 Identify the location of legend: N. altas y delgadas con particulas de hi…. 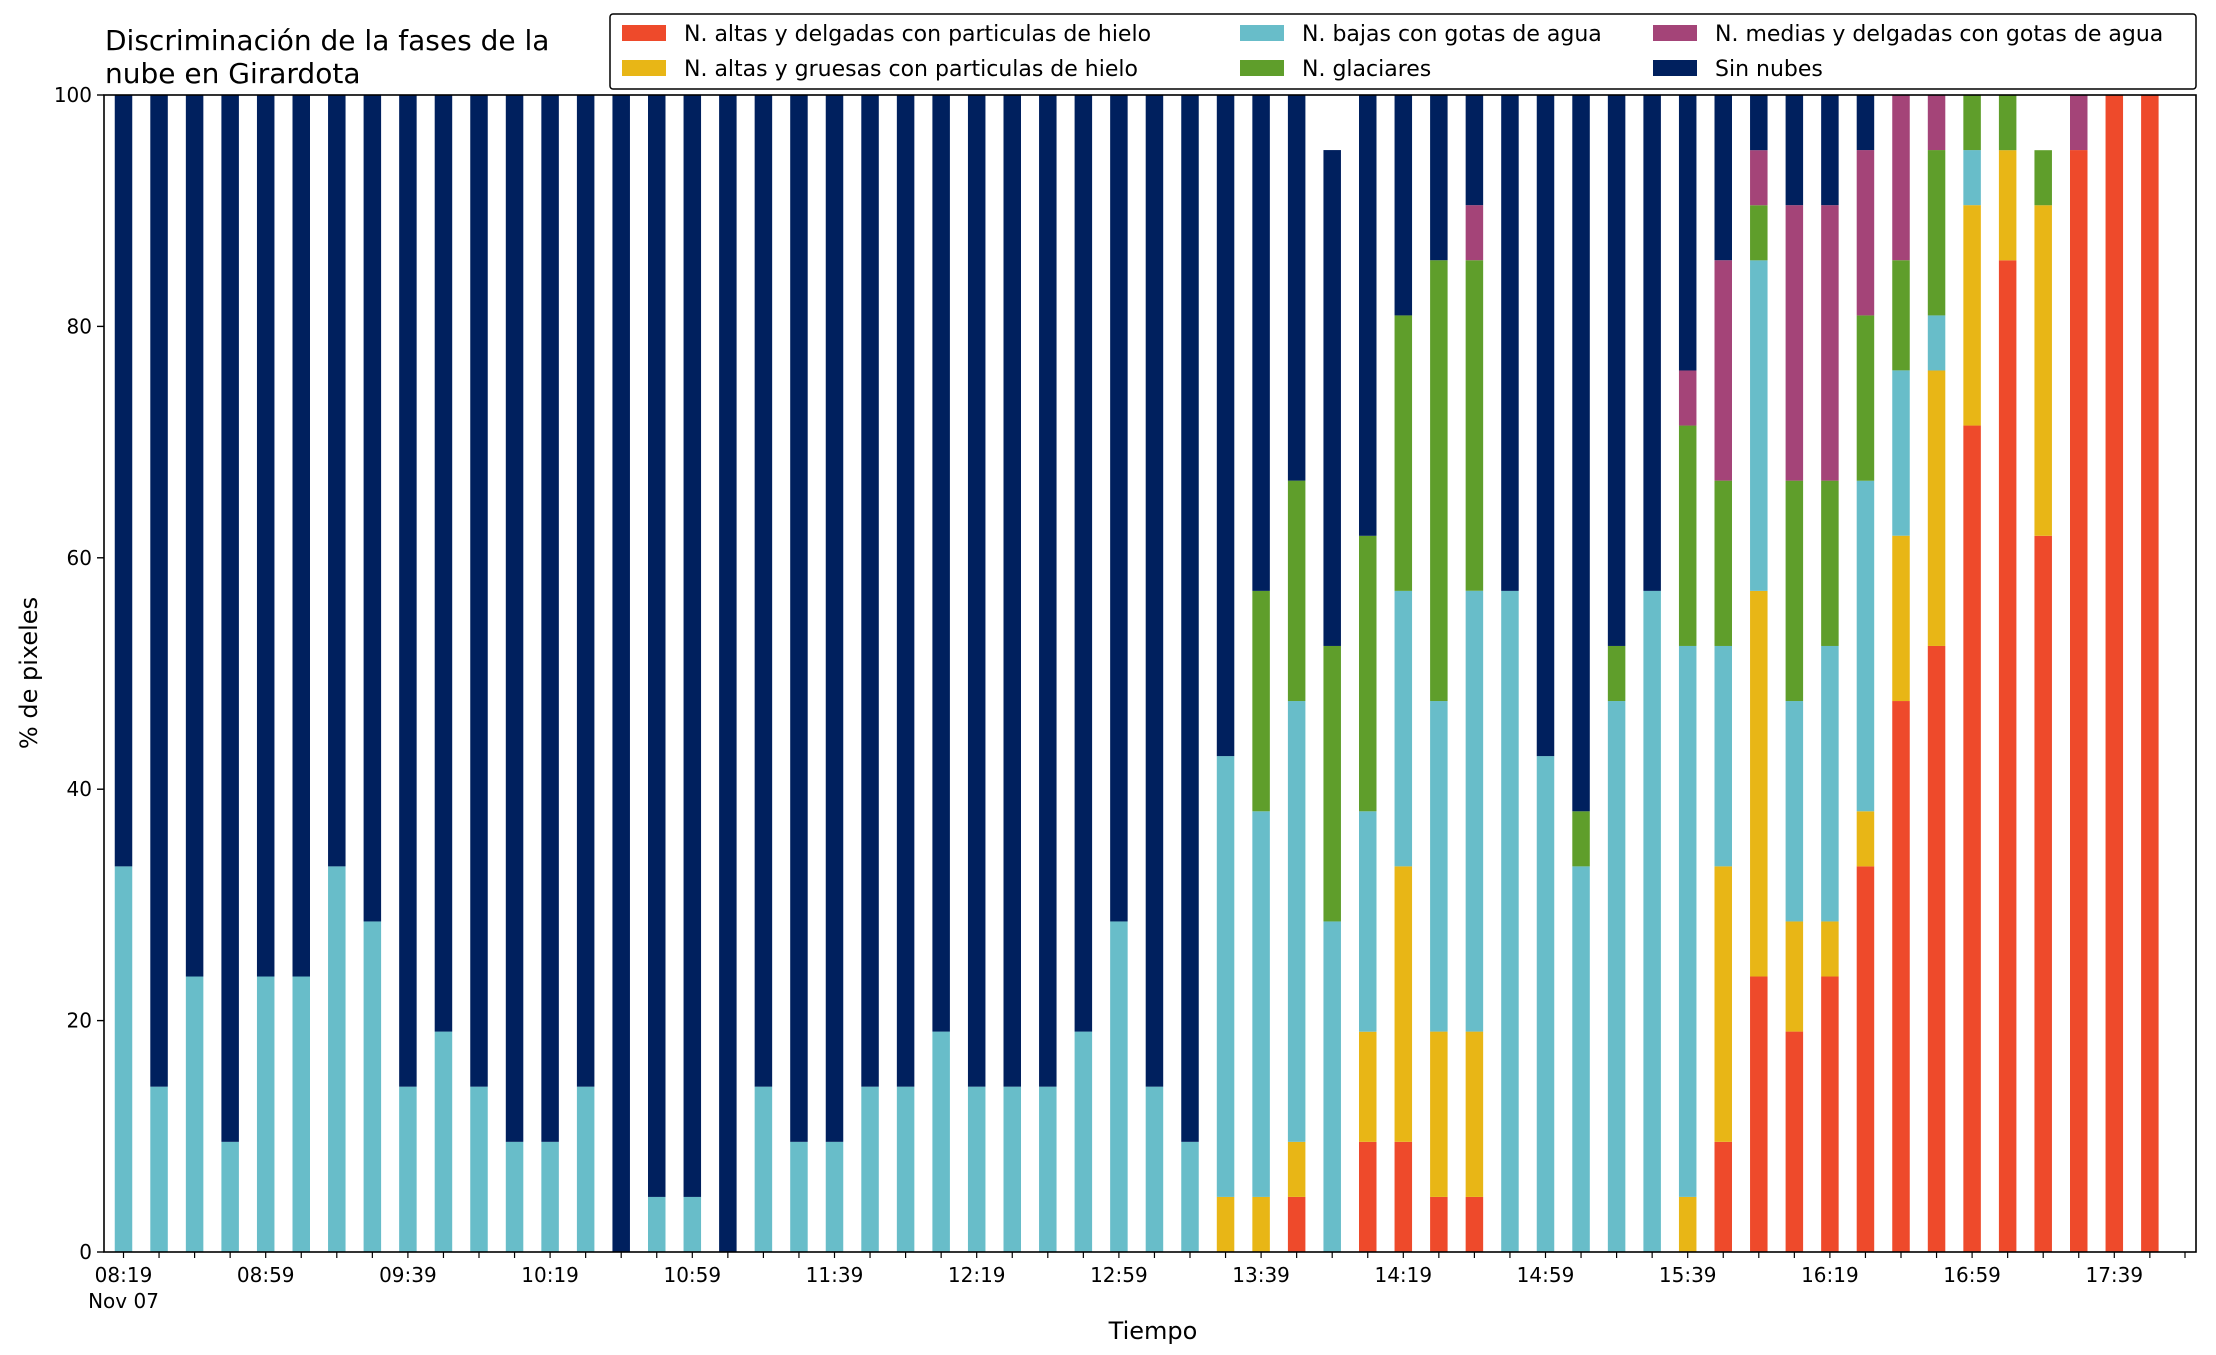
(1403, 51).